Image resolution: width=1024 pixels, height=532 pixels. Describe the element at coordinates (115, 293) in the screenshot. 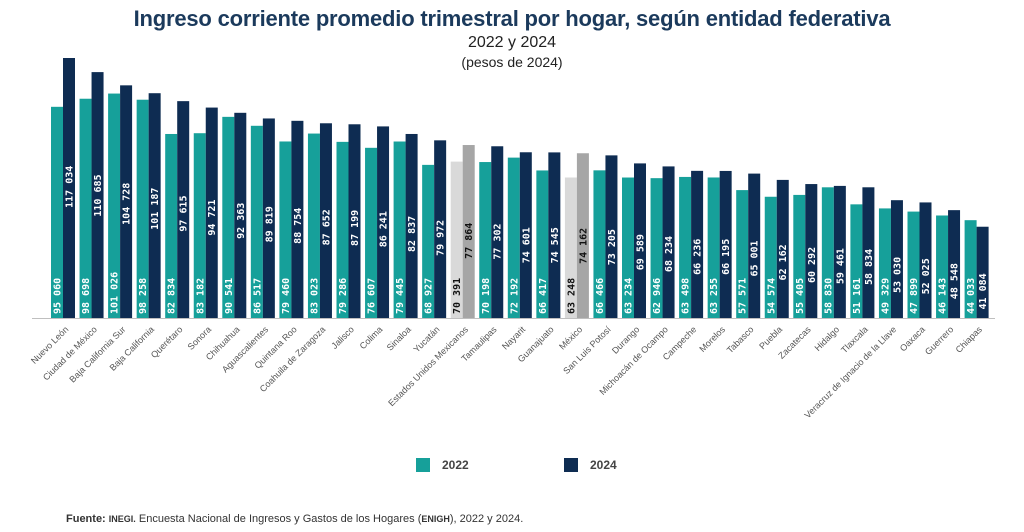

I see `data-label-2022-baja-california-sur: 101 026` at that location.